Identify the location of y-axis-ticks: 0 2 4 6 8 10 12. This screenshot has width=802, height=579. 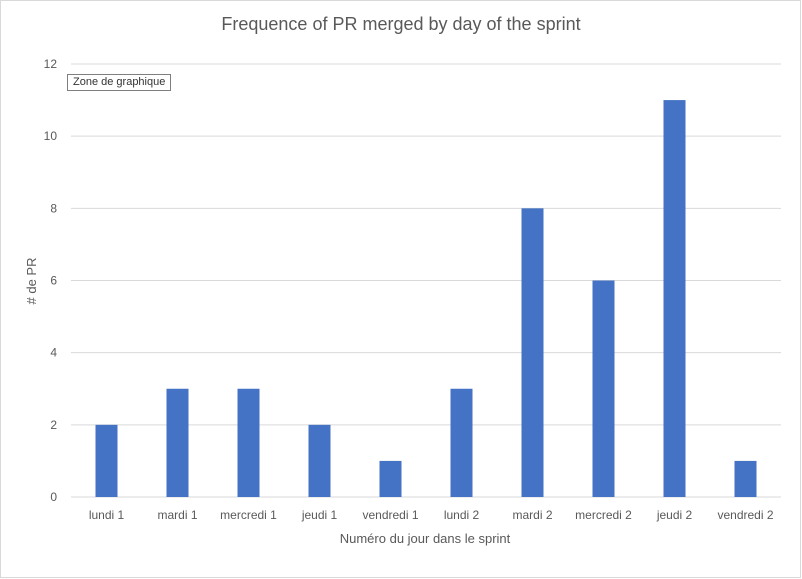
(51, 280).